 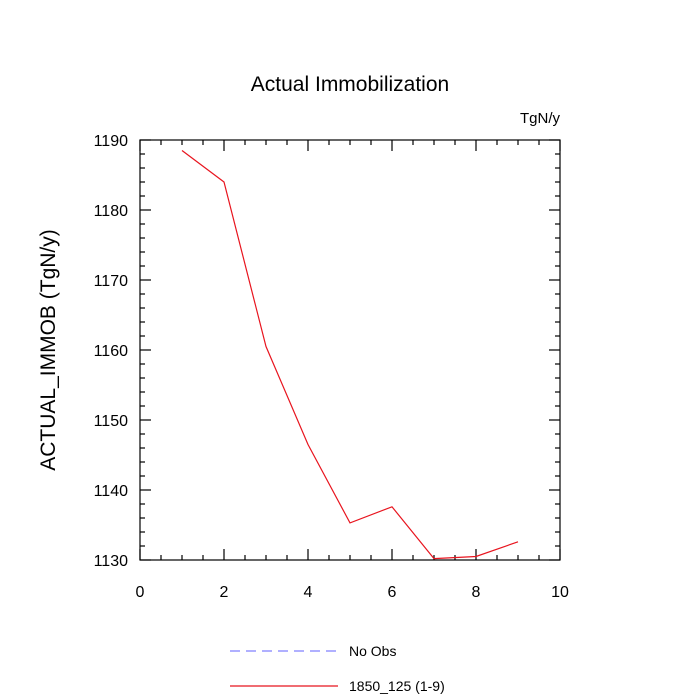 I want to click on legend-label: 1850_125 (1-9), so click(x=397, y=686).